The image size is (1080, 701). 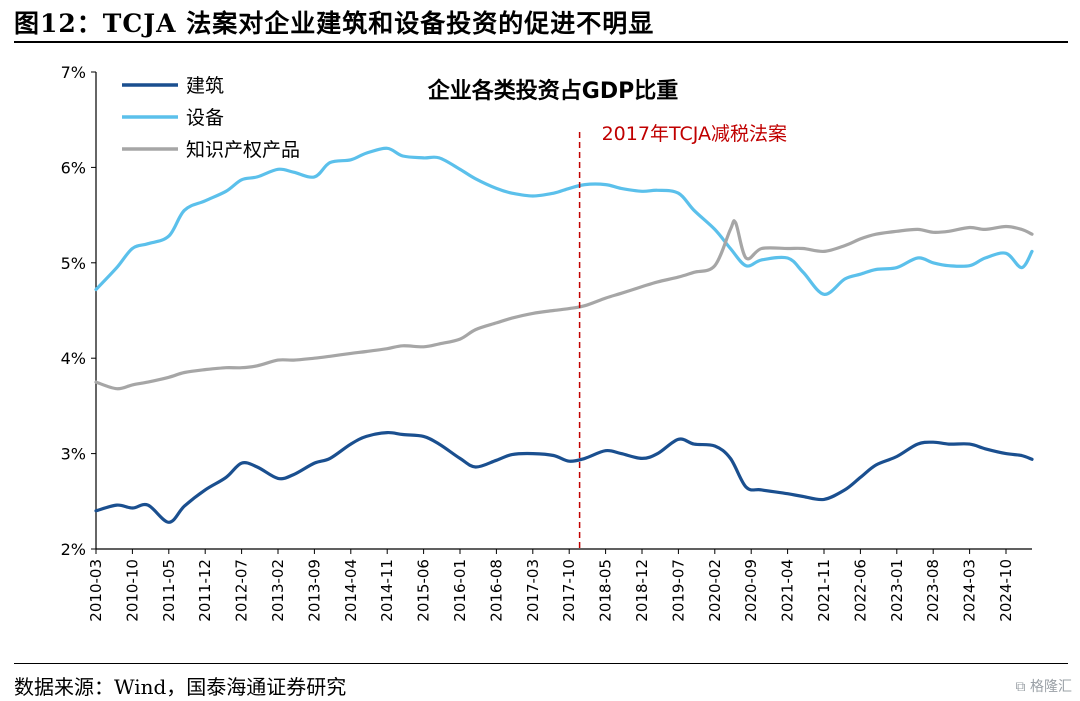 What do you see at coordinates (533, 590) in the screenshot?
I see `x-tick-label: 2017-03` at bounding box center [533, 590].